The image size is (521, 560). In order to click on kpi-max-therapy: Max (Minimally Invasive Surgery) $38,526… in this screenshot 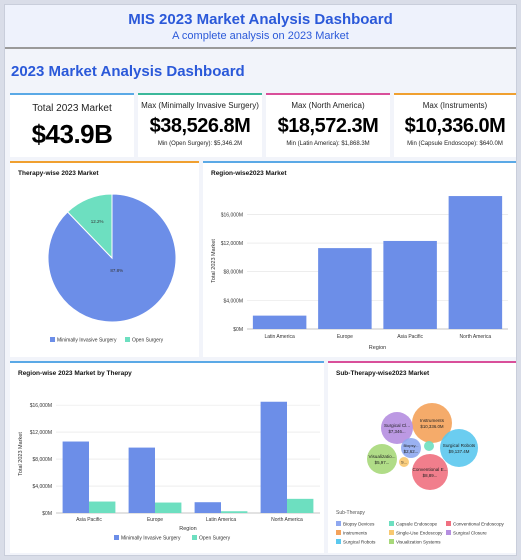, I will do `click(200, 125)`.